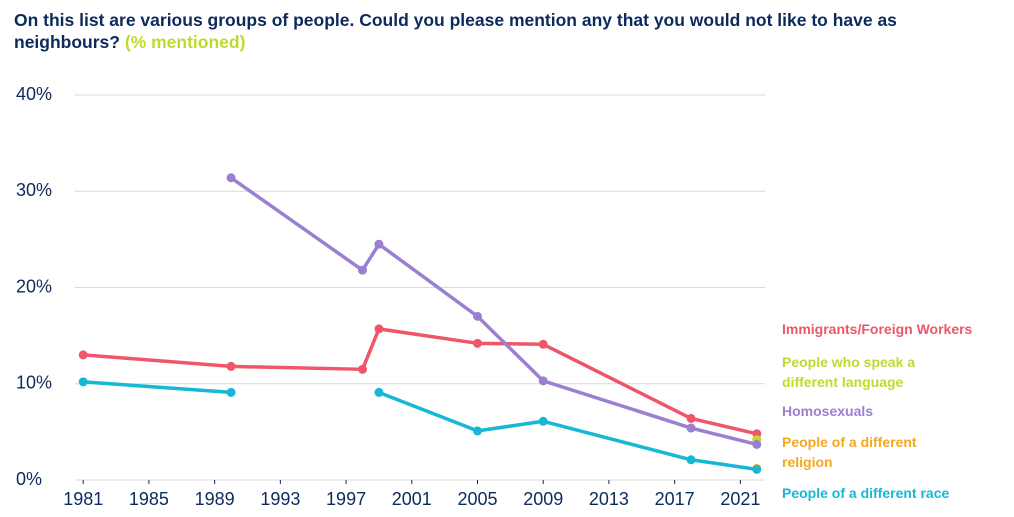 The width and height of the screenshot is (1014, 517). I want to click on x-tick-label: 2013, so click(609, 499).